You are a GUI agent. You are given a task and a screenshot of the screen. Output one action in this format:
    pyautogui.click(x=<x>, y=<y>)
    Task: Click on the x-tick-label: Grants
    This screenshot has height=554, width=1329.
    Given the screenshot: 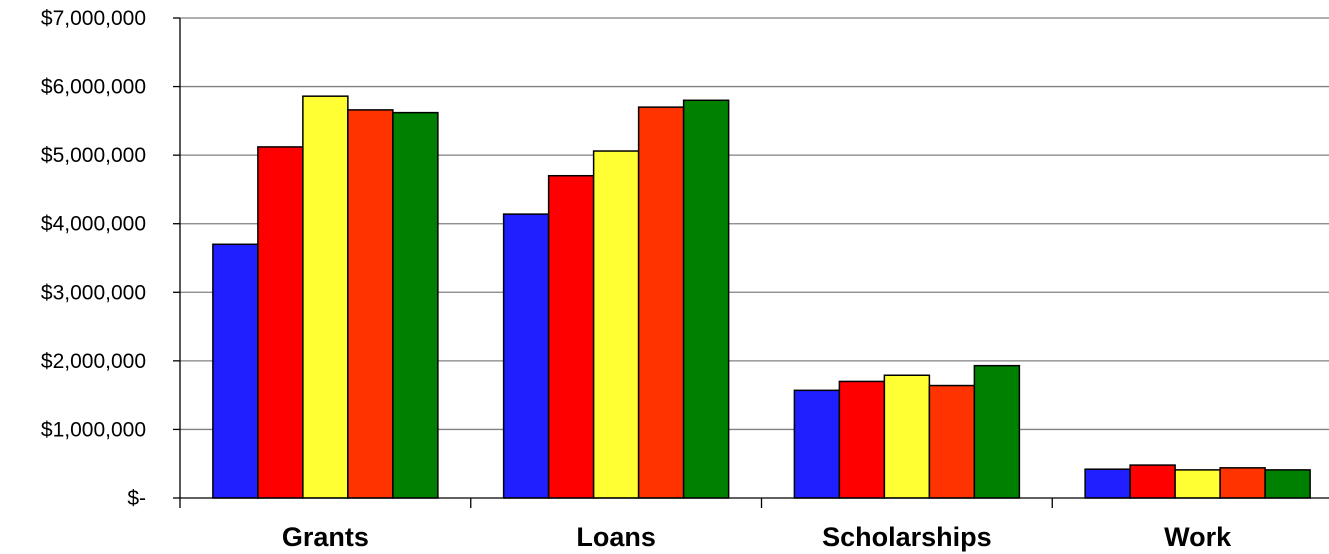 What is the action you would take?
    pyautogui.click(x=325, y=537)
    